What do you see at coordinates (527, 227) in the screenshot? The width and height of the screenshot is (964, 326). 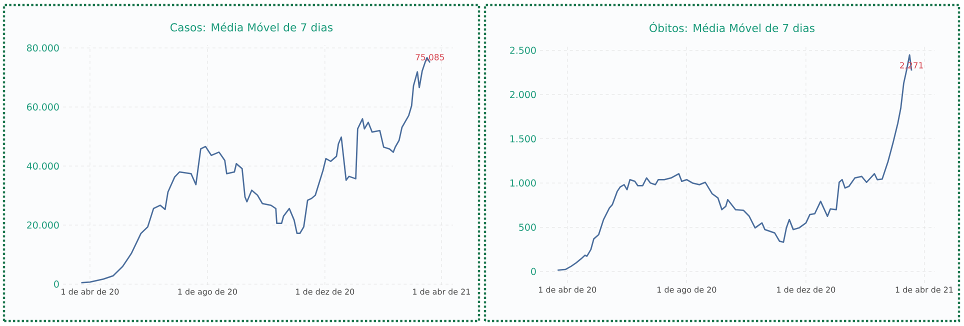 I see `y-tick-label: 500` at bounding box center [527, 227].